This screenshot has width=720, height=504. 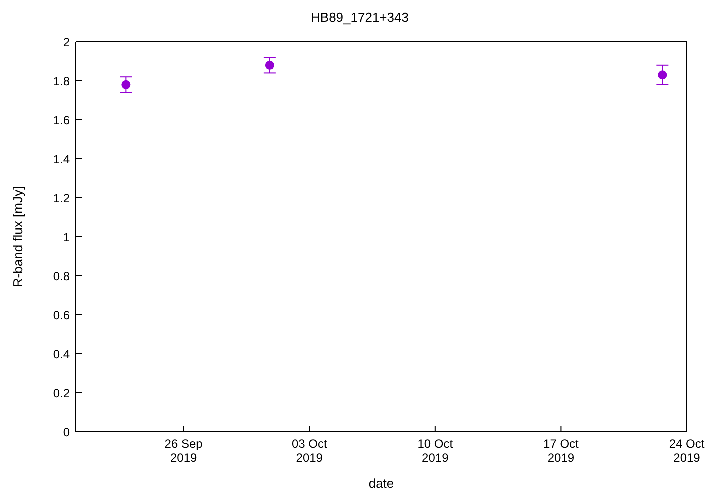 What do you see at coordinates (61, 354) in the screenshot?
I see `y-tick-label: 0.4` at bounding box center [61, 354].